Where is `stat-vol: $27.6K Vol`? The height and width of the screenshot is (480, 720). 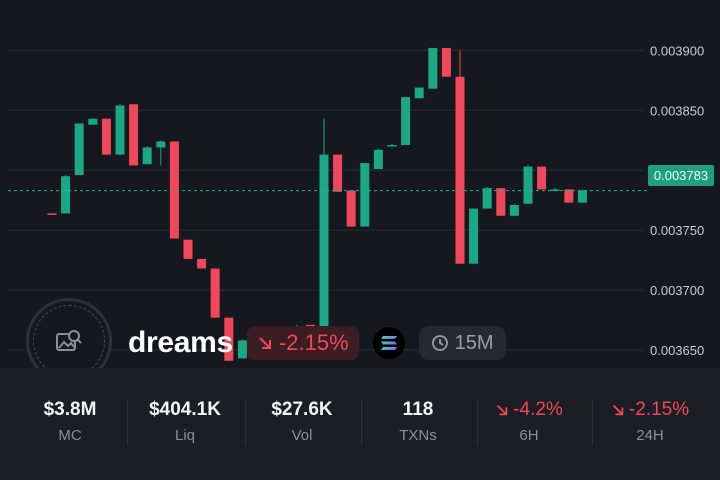
stat-vol: $27.6K Vol is located at coordinates (302, 423).